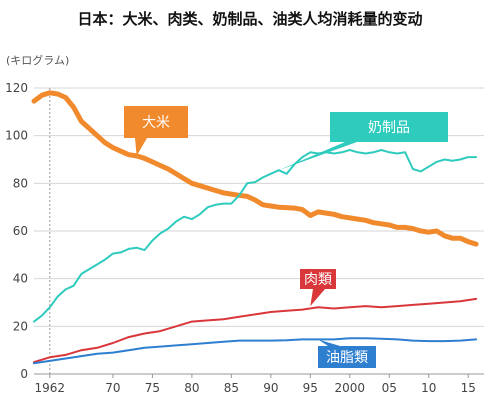  What do you see at coordinates (112, 388) in the screenshot?
I see `x-tick-label: 70` at bounding box center [112, 388].